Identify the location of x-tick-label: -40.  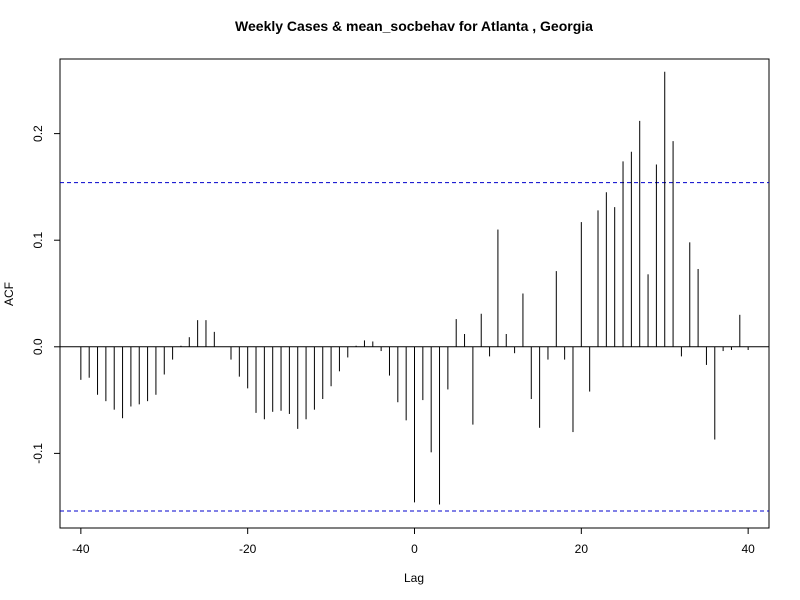
(81, 549).